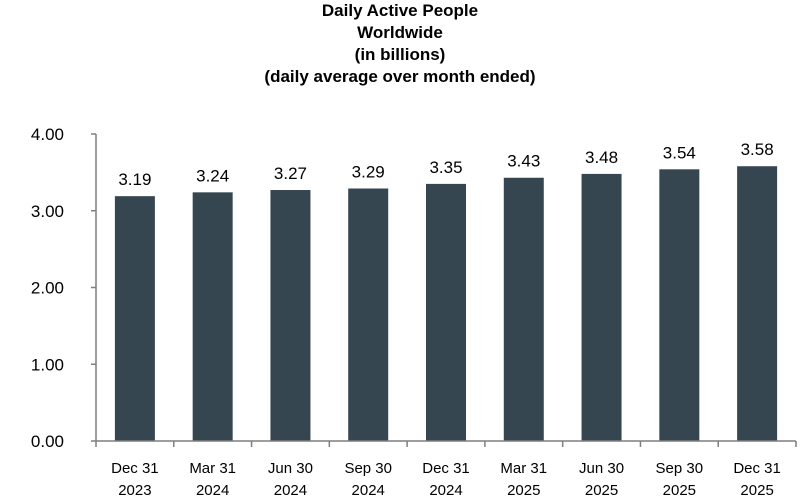  Describe the element at coordinates (47, 441) in the screenshot. I see `y-tick-label: 0.00` at that location.